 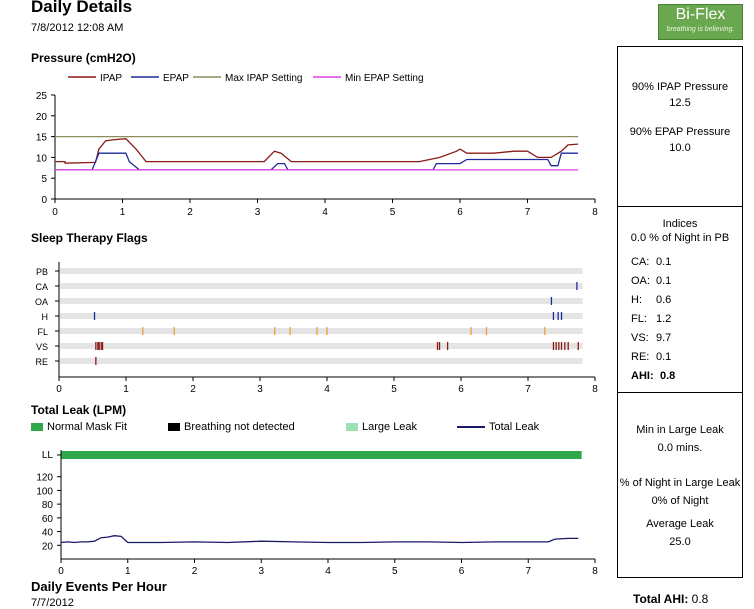 I want to click on large-leak-pct-label: % of Night in Large Leak, so click(x=680, y=483).